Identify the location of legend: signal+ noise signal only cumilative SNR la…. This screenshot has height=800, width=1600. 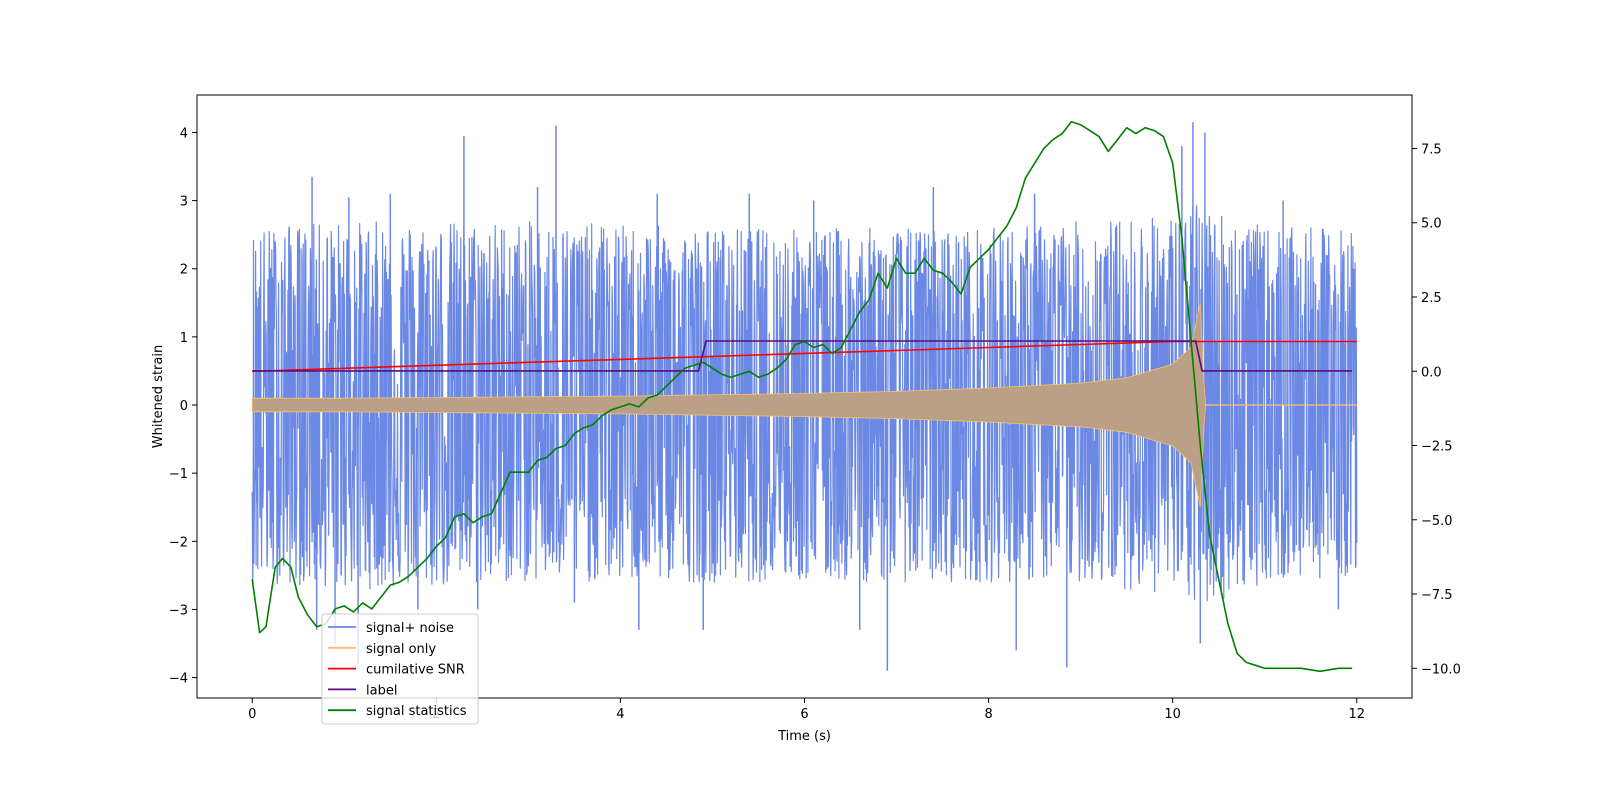
(400, 669).